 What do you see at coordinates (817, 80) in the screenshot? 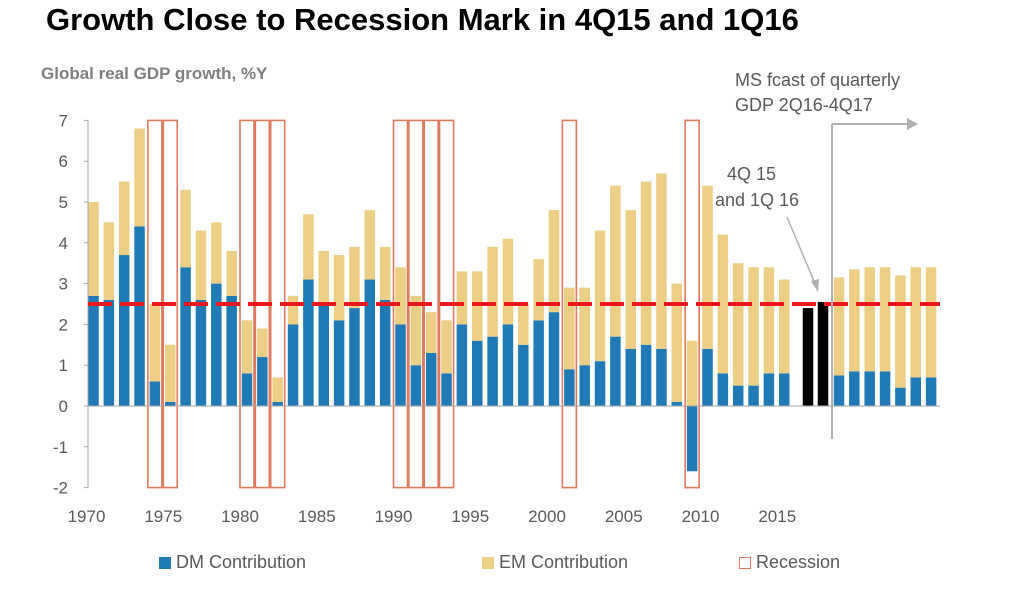
I see `forecast-note-line1: MS fcast of quarterly` at bounding box center [817, 80].